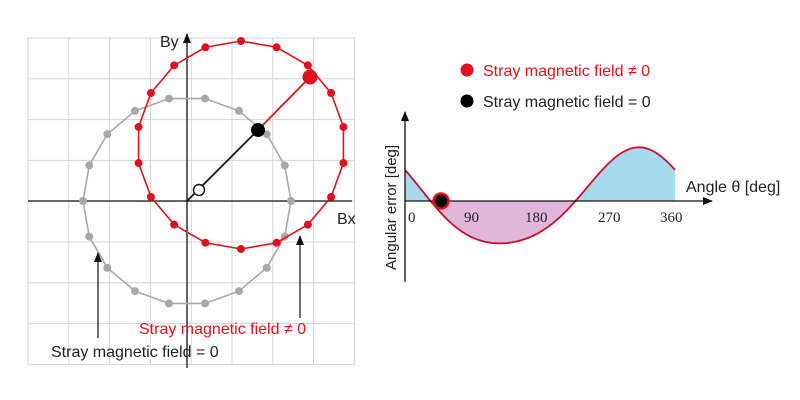 Image resolution: width=800 pixels, height=400 pixels. I want to click on positive-error-region-end, so click(623, 176).